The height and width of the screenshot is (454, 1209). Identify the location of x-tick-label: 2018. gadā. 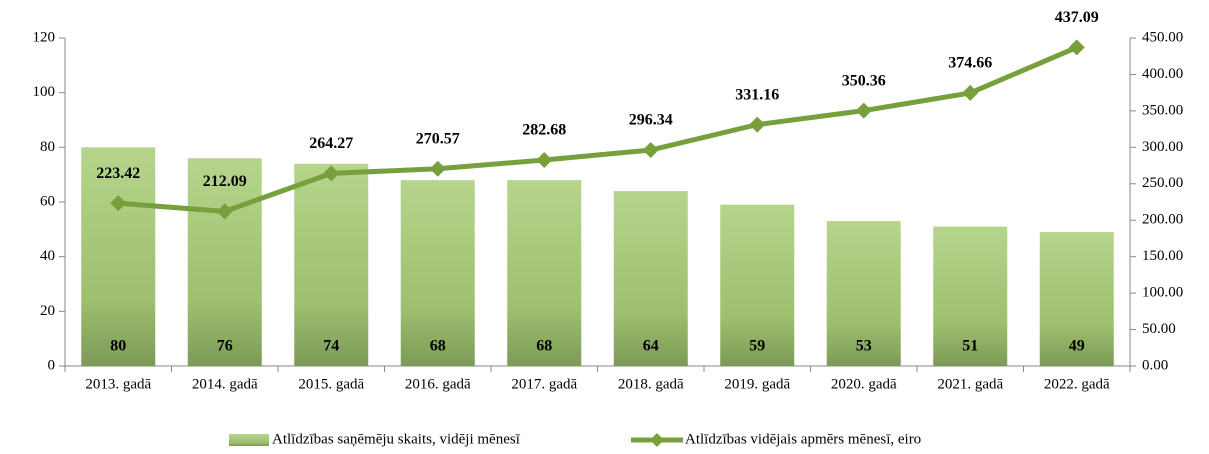
(651, 384).